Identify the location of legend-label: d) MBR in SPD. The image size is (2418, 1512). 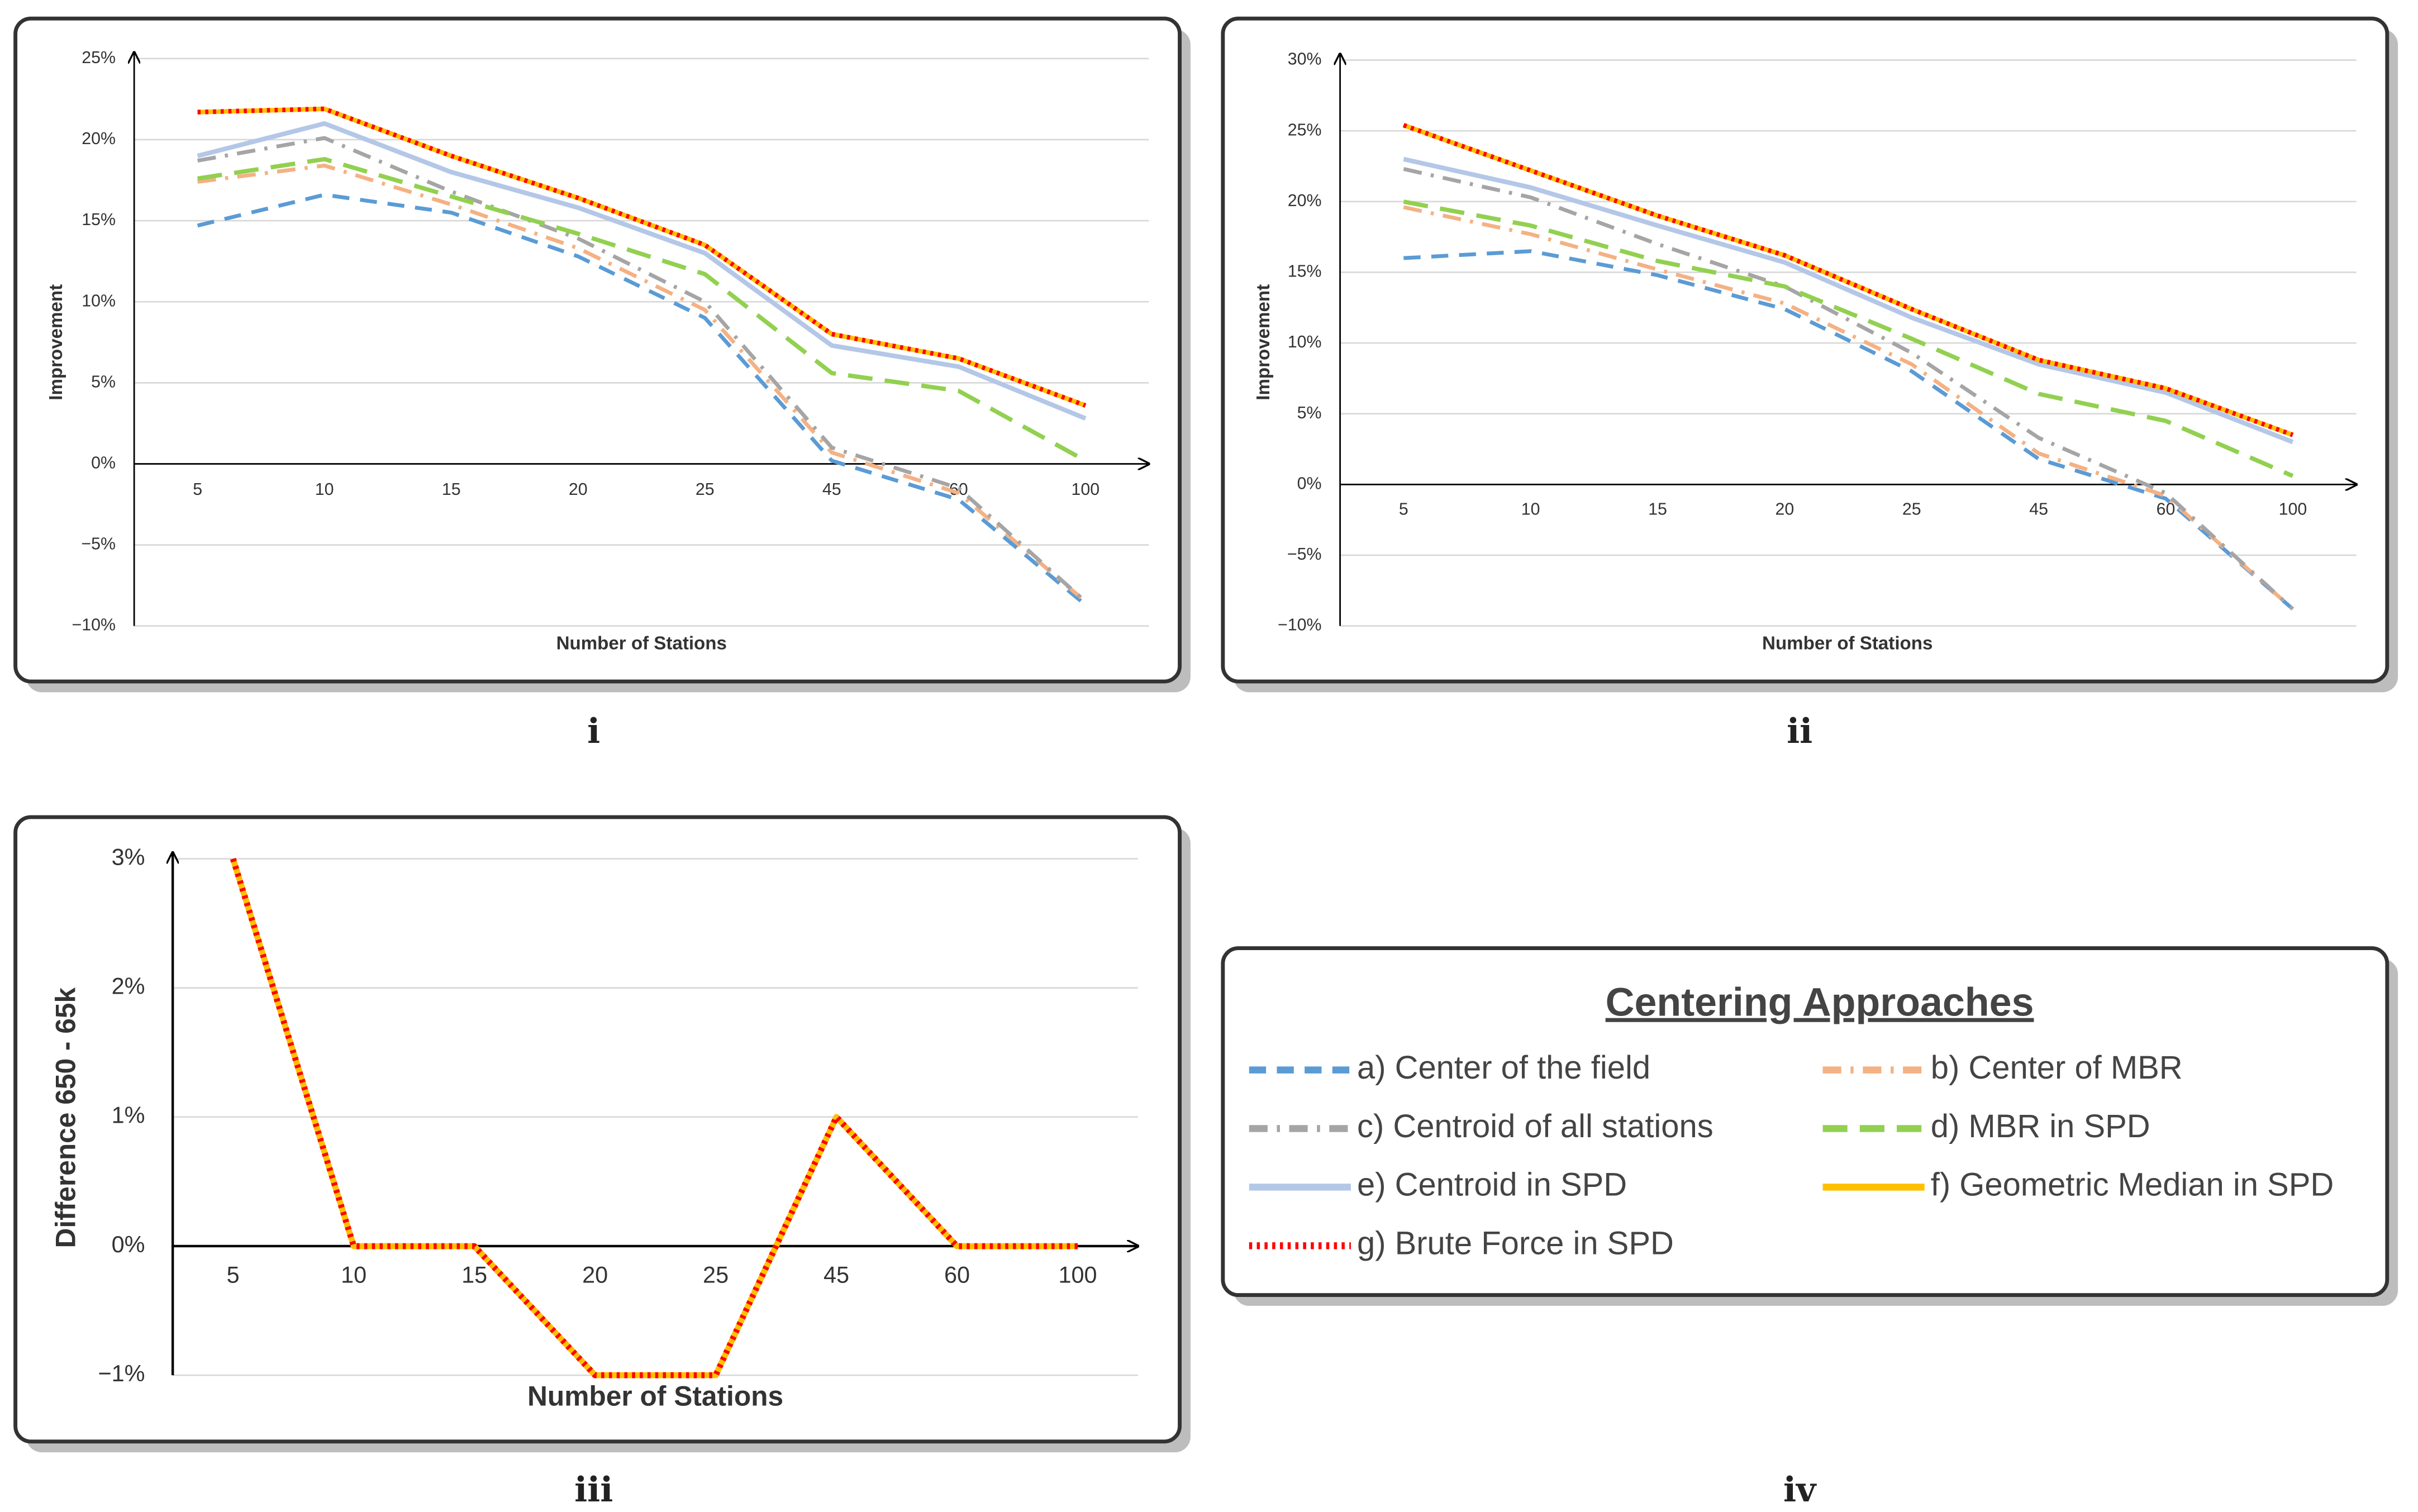
(2040, 1127).